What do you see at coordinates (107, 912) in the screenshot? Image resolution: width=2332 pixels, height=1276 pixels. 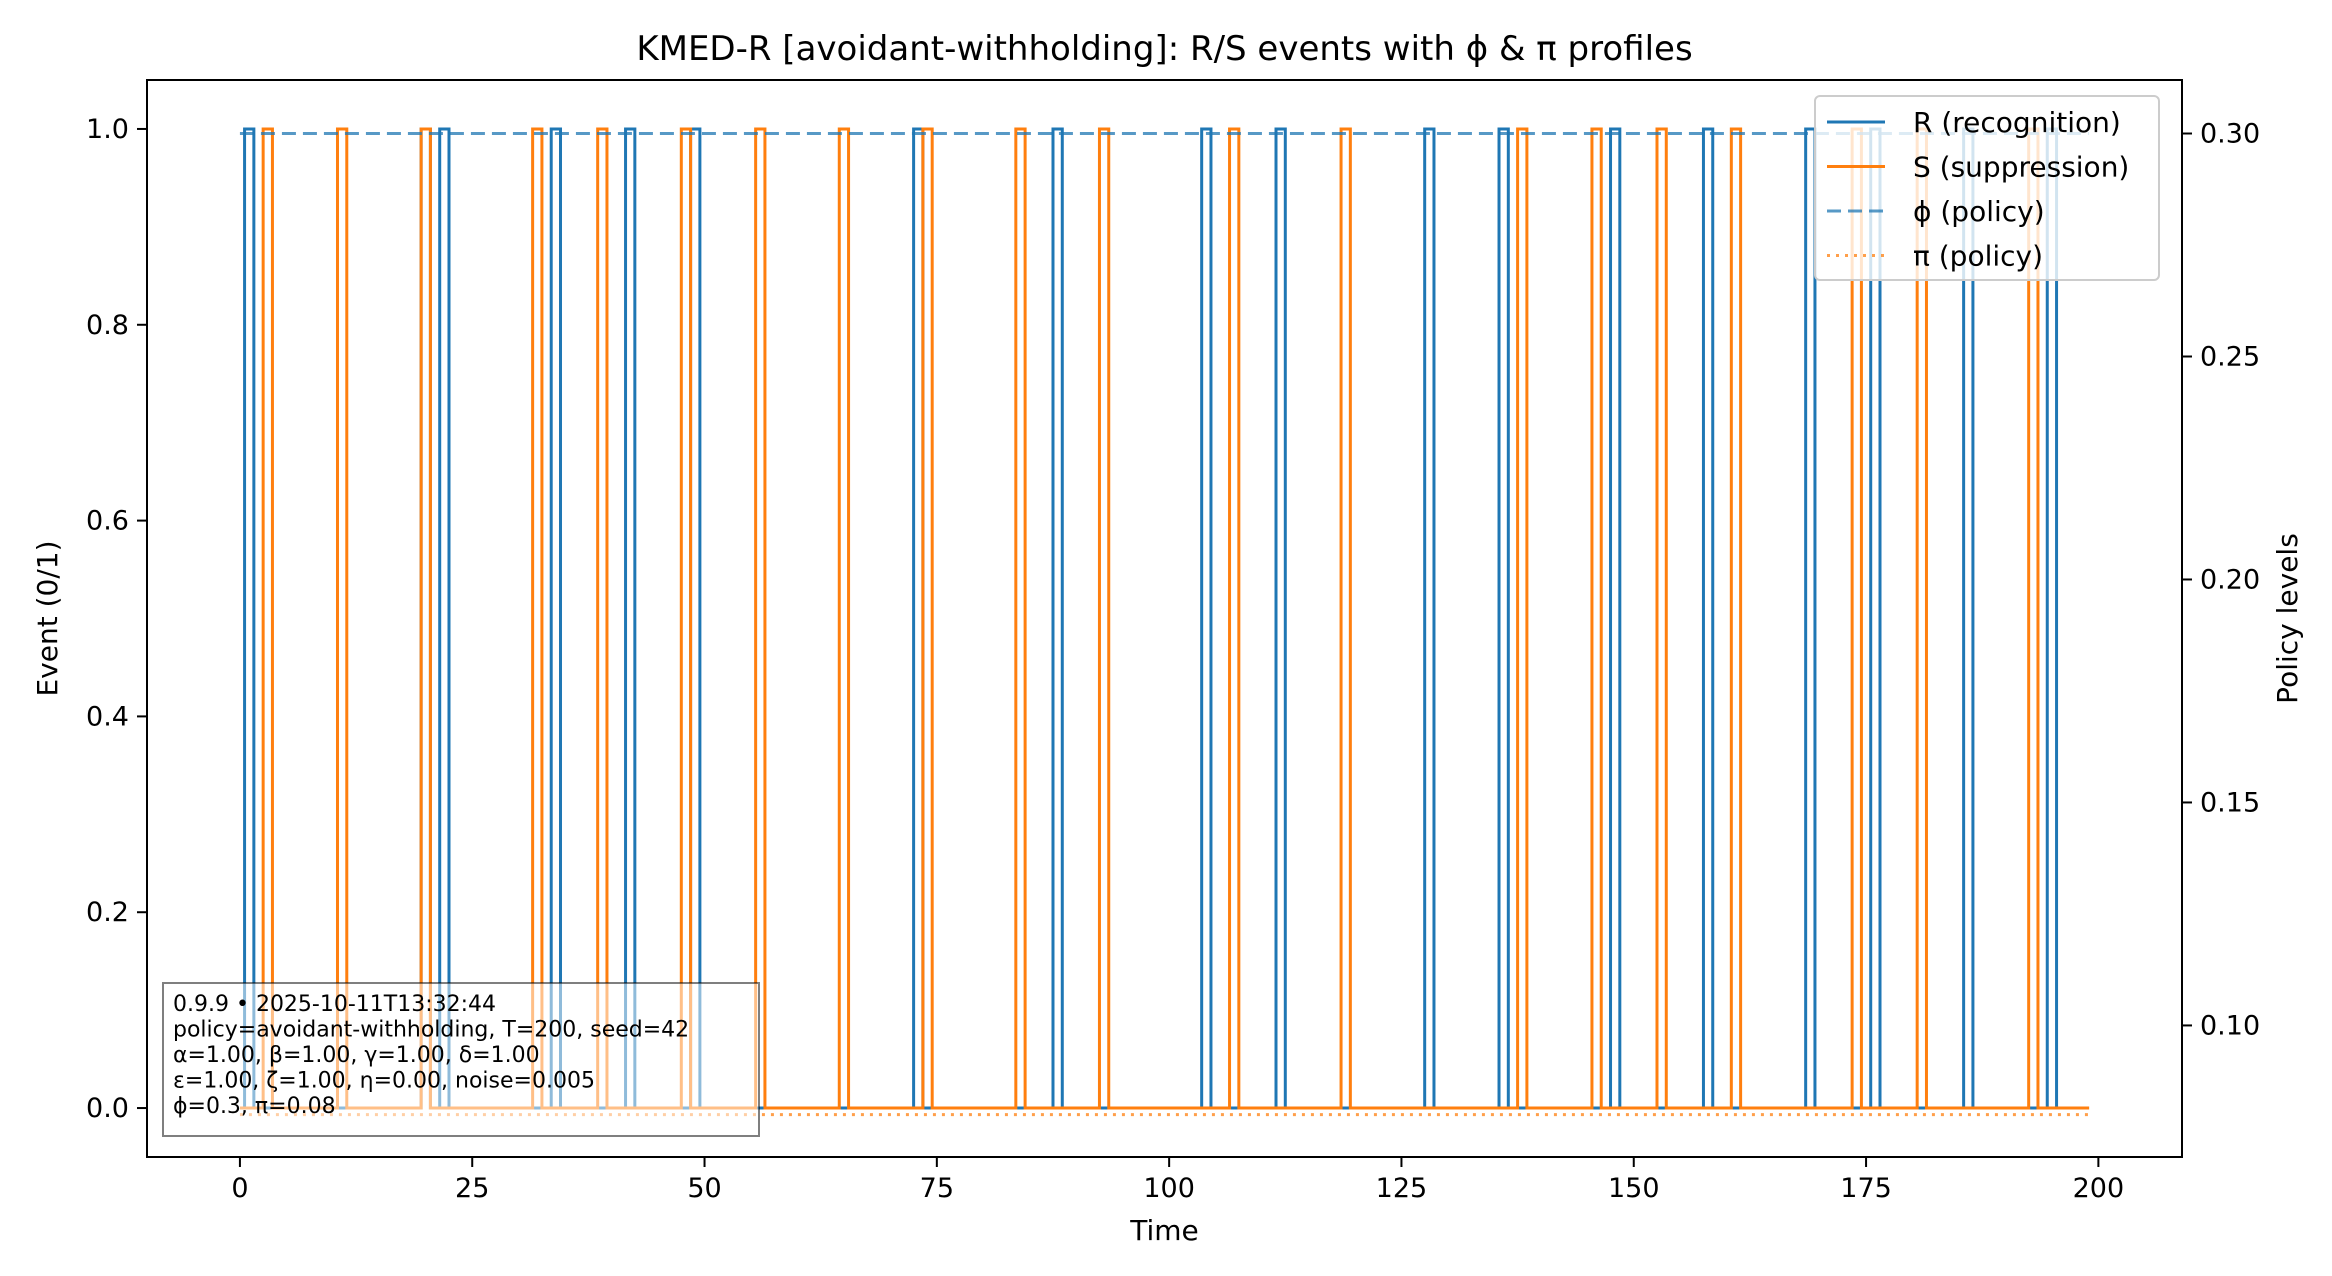 I see `y-tick-label: 0.2` at bounding box center [107, 912].